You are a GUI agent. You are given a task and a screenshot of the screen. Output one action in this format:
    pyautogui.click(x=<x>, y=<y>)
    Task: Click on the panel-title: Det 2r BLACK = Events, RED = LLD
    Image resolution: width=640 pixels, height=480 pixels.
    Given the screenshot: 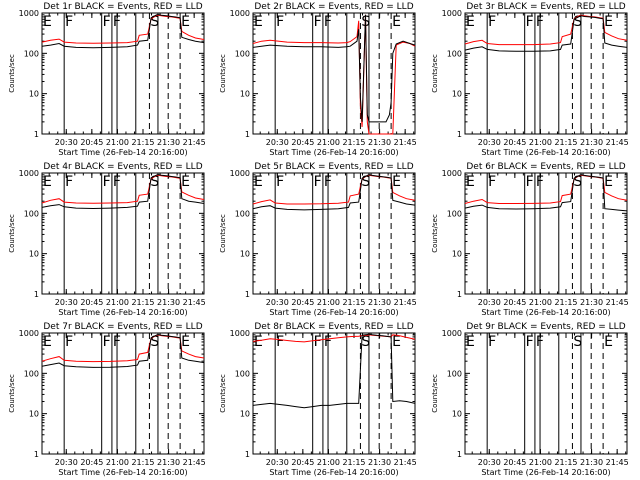 What is the action you would take?
    pyautogui.click(x=333, y=7)
    